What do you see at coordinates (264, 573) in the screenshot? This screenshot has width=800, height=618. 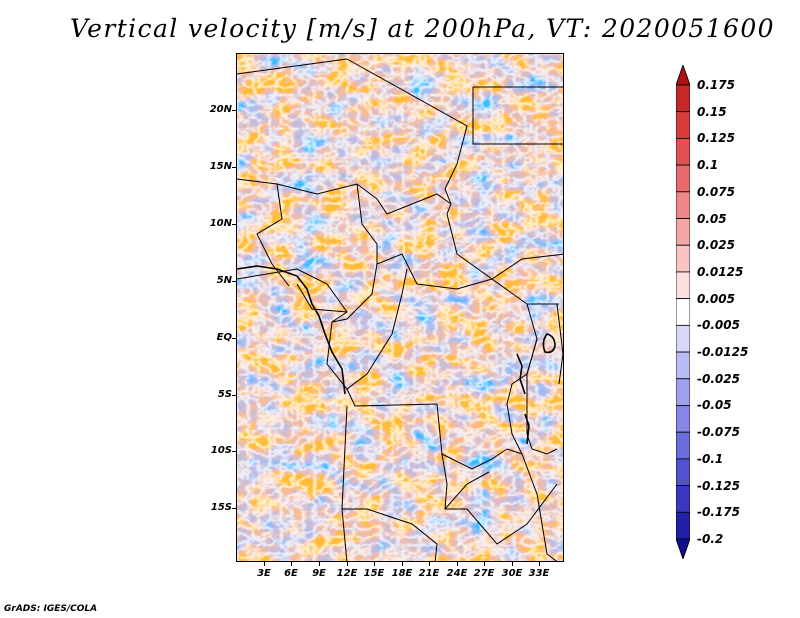 I see `lon-label: 3E` at bounding box center [264, 573].